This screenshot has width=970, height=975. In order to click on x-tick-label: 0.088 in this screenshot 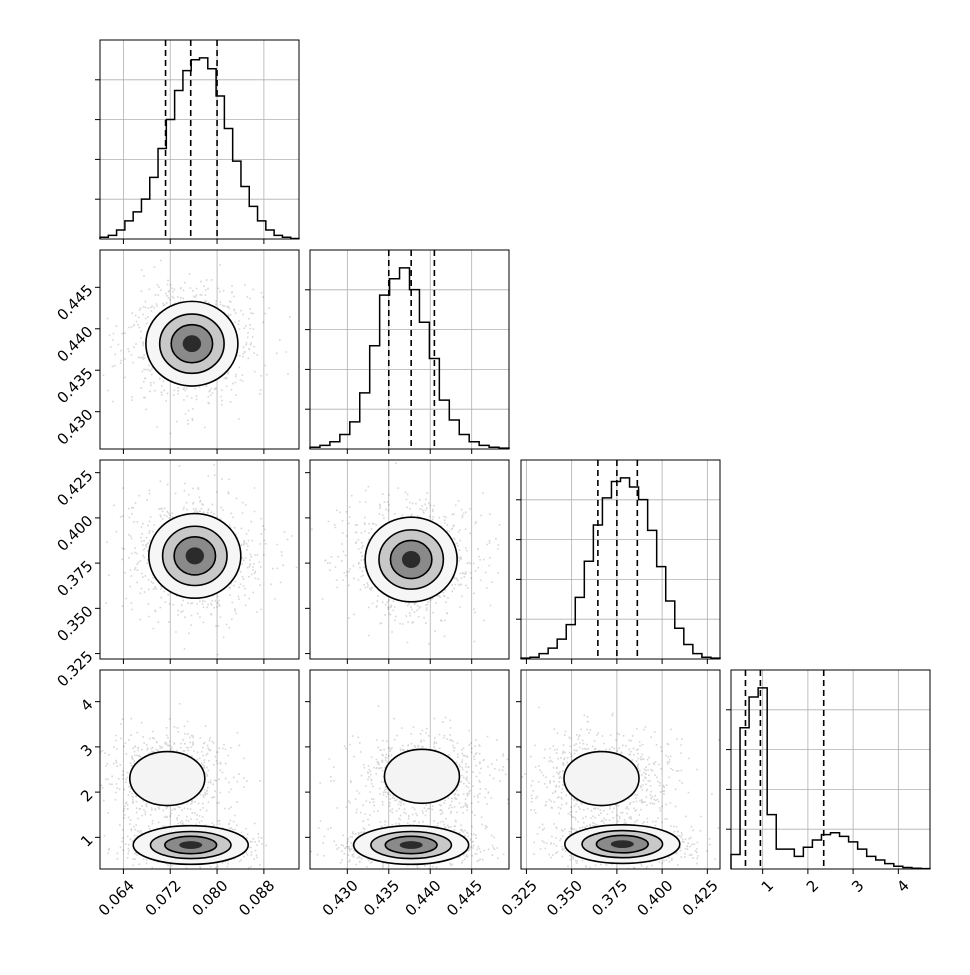, I will do `click(256, 898)`.